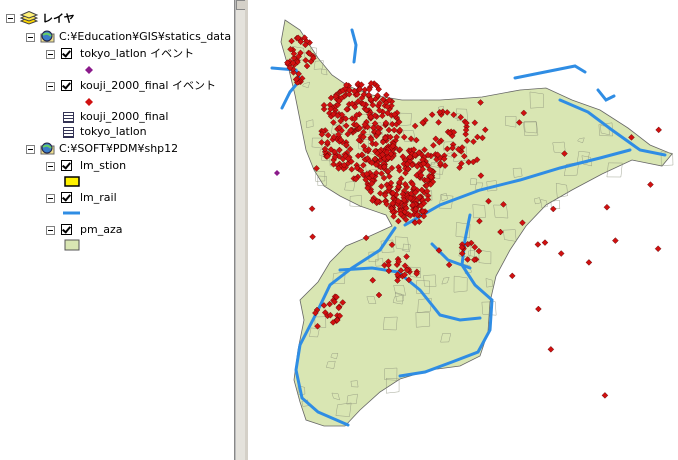 The image size is (678, 460). I want to click on group-path: C:¥SOFT¥PDM¥shp12, so click(119, 148).